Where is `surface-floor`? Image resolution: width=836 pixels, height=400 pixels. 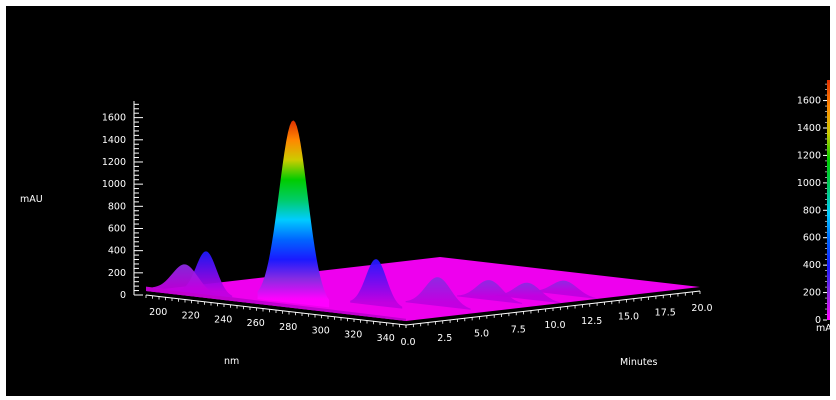
surface-floor is located at coordinates (423, 289).